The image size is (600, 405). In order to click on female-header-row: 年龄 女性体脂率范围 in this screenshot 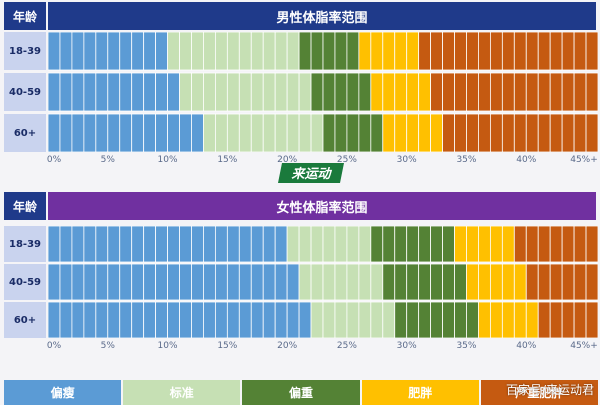, I will do `click(301, 206)`.